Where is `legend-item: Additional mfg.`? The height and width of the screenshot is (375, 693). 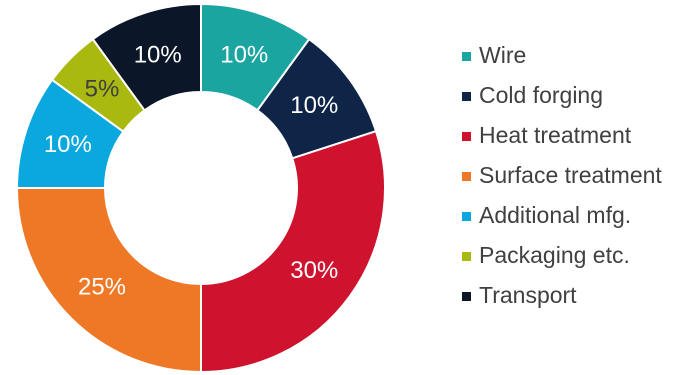
legend-item: Additional mfg. is located at coordinates (577, 220).